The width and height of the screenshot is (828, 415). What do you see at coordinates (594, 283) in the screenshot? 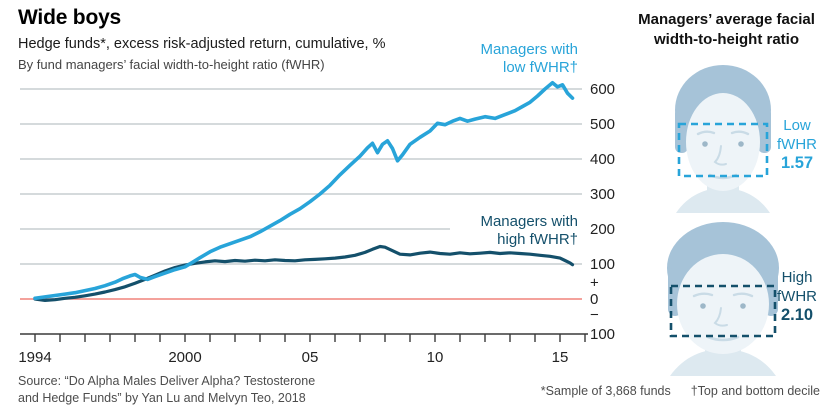
I see `y-tick-label: +` at bounding box center [594, 283].